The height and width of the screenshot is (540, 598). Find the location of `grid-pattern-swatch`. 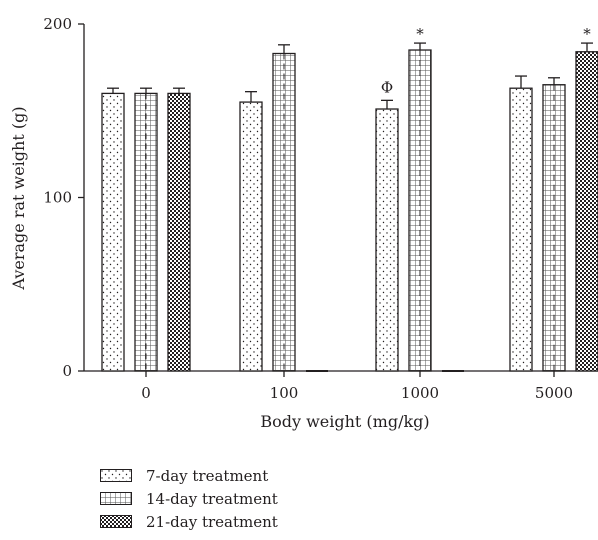

grid-pattern-swatch is located at coordinates (116, 498).